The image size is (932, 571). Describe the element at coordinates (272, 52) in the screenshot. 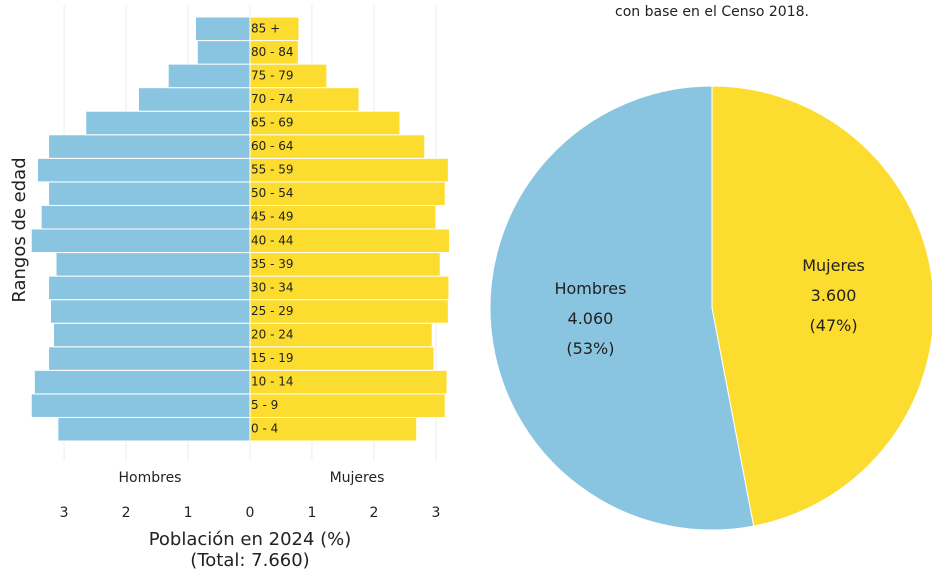

I see `category-label: 80 - 84` at that location.